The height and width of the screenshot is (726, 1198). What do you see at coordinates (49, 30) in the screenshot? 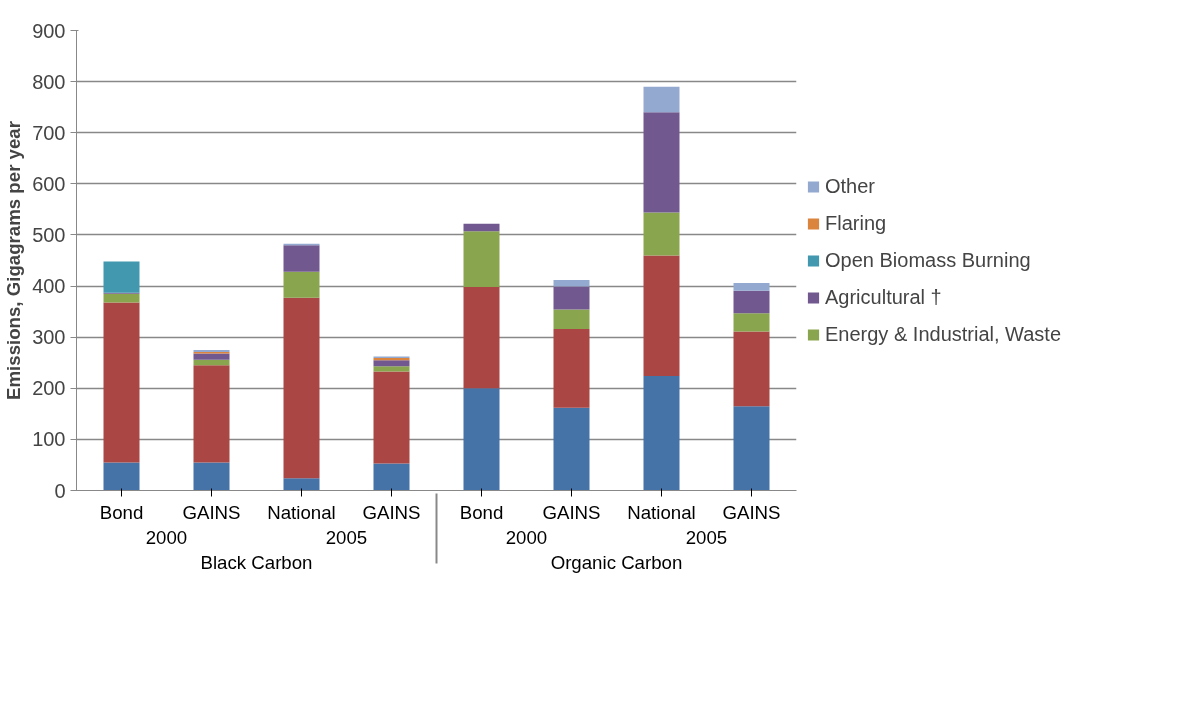
I see `y-tick-label: 900` at bounding box center [49, 30].